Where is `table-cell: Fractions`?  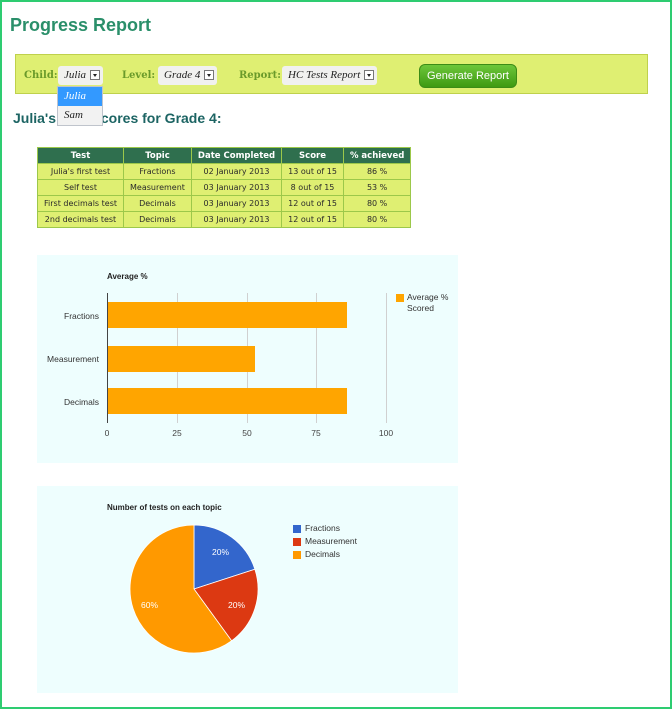
table-cell: Fractions is located at coordinates (157, 171).